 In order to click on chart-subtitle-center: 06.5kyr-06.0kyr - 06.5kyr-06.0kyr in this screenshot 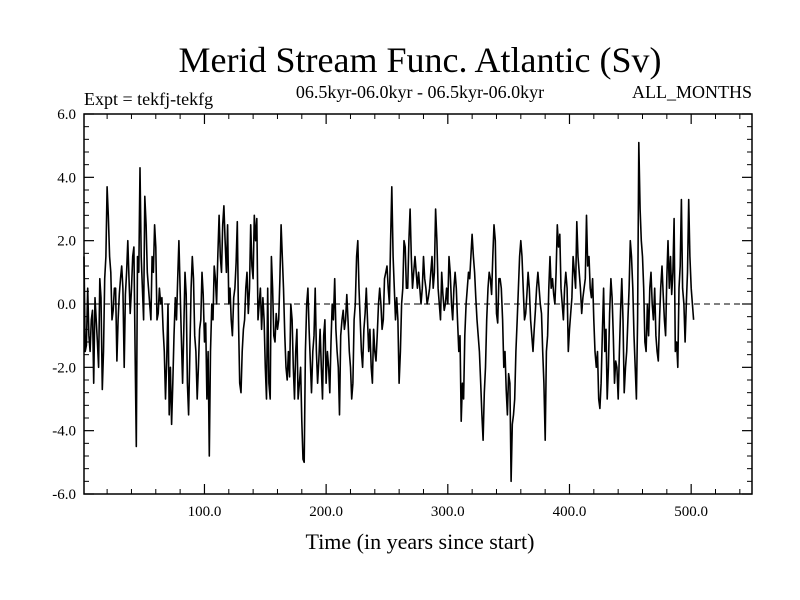, I will do `click(420, 92)`.